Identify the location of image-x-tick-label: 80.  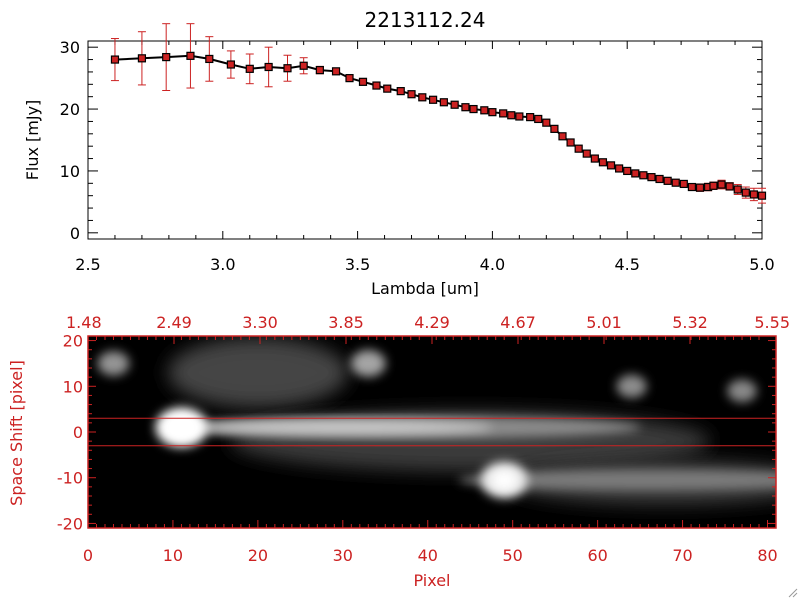
(767, 555).